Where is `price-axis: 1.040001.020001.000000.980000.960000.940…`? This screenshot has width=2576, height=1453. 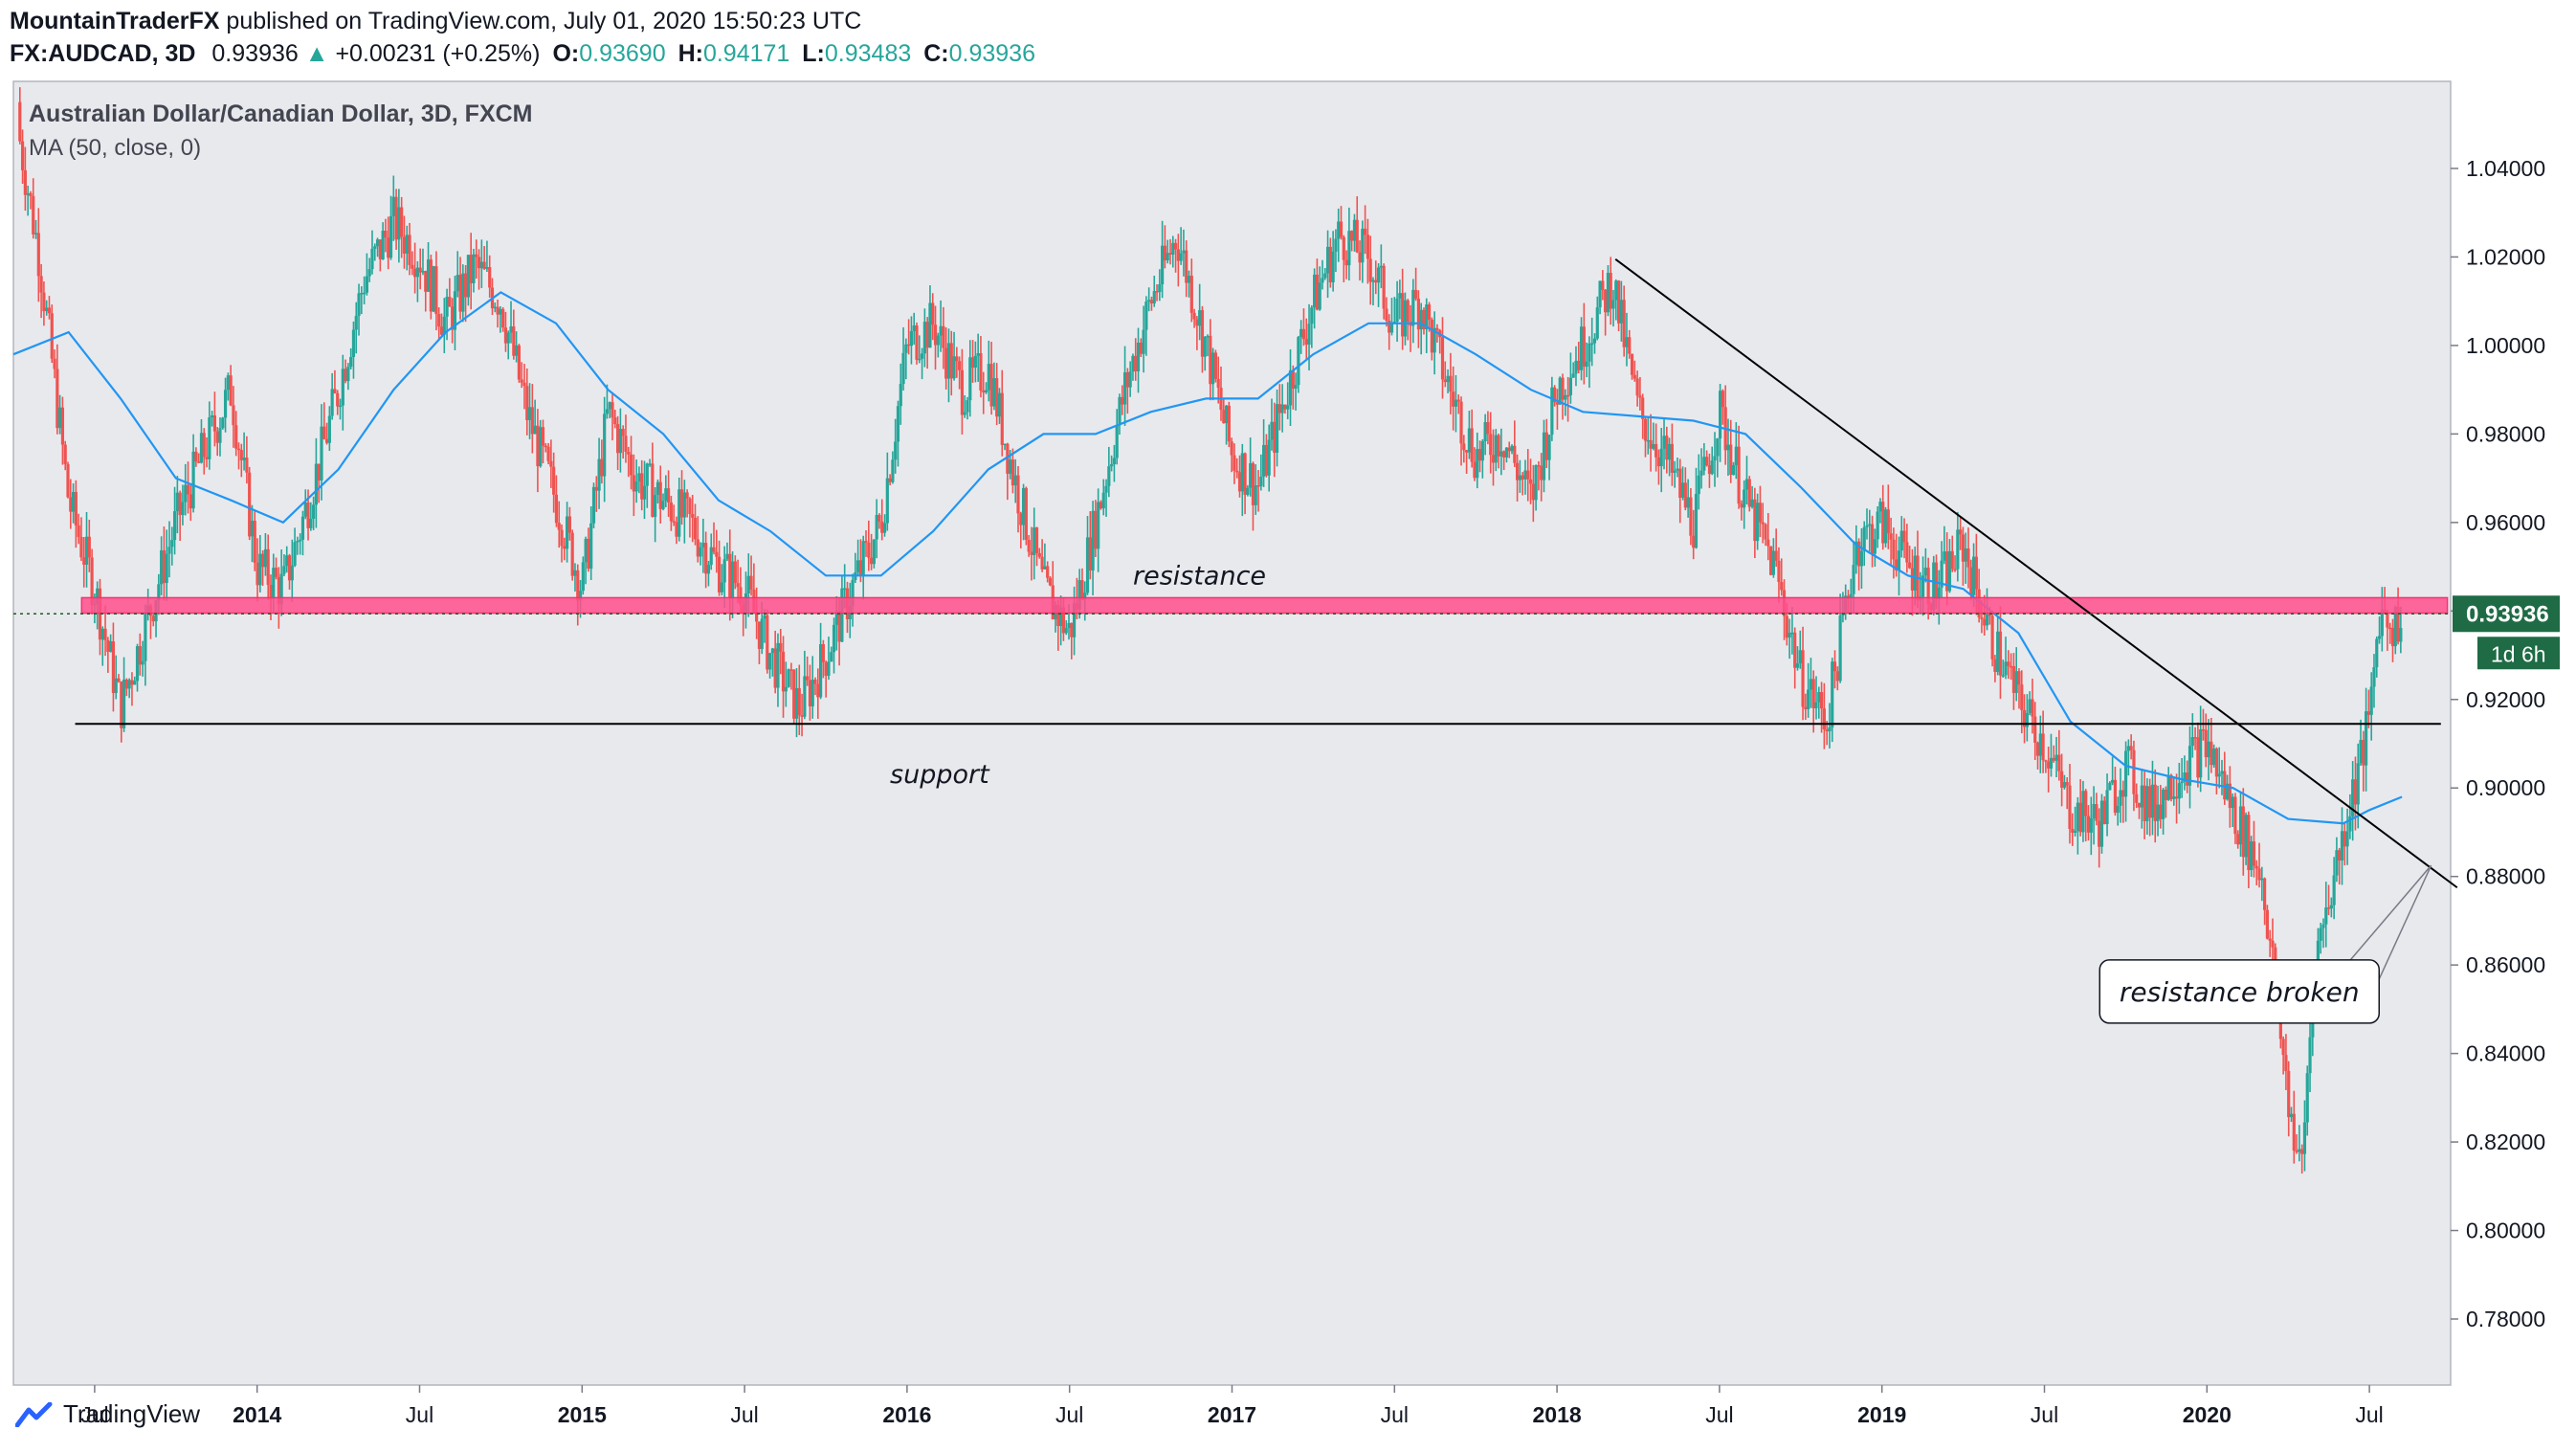 price-axis: 1.040001.020001.000000.980000.960000.940… is located at coordinates (2498, 743).